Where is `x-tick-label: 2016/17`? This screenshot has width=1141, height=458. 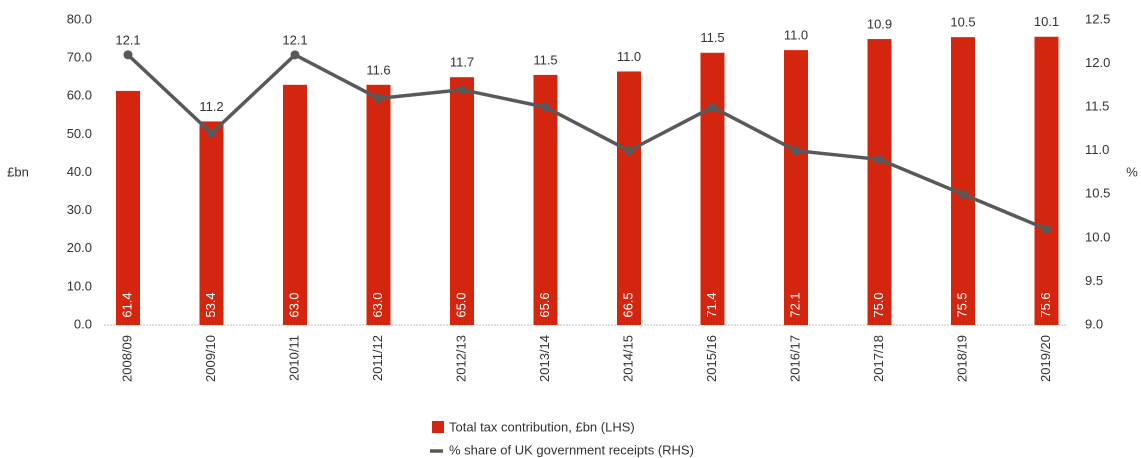 x-tick-label: 2016/17 is located at coordinates (794, 358).